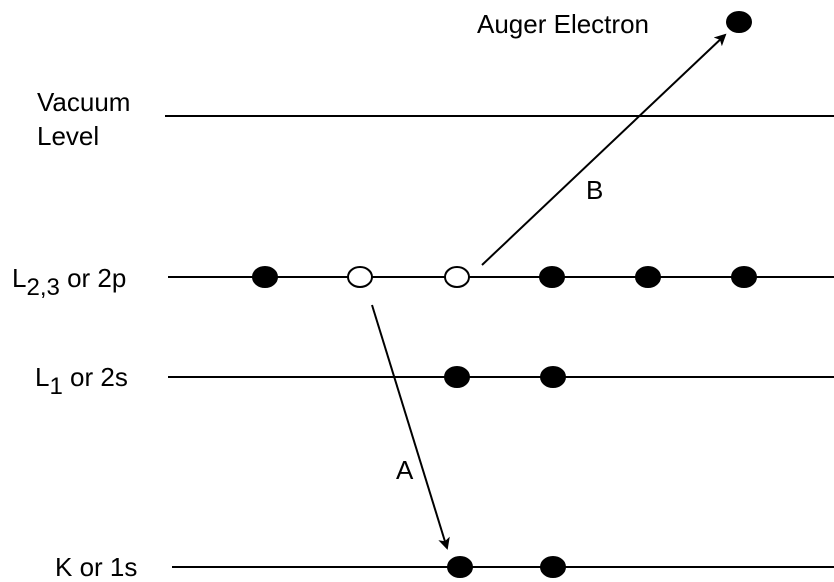 The height and width of the screenshot is (582, 834). Describe the element at coordinates (594, 190) in the screenshot. I see `arrow-label: B` at that location.